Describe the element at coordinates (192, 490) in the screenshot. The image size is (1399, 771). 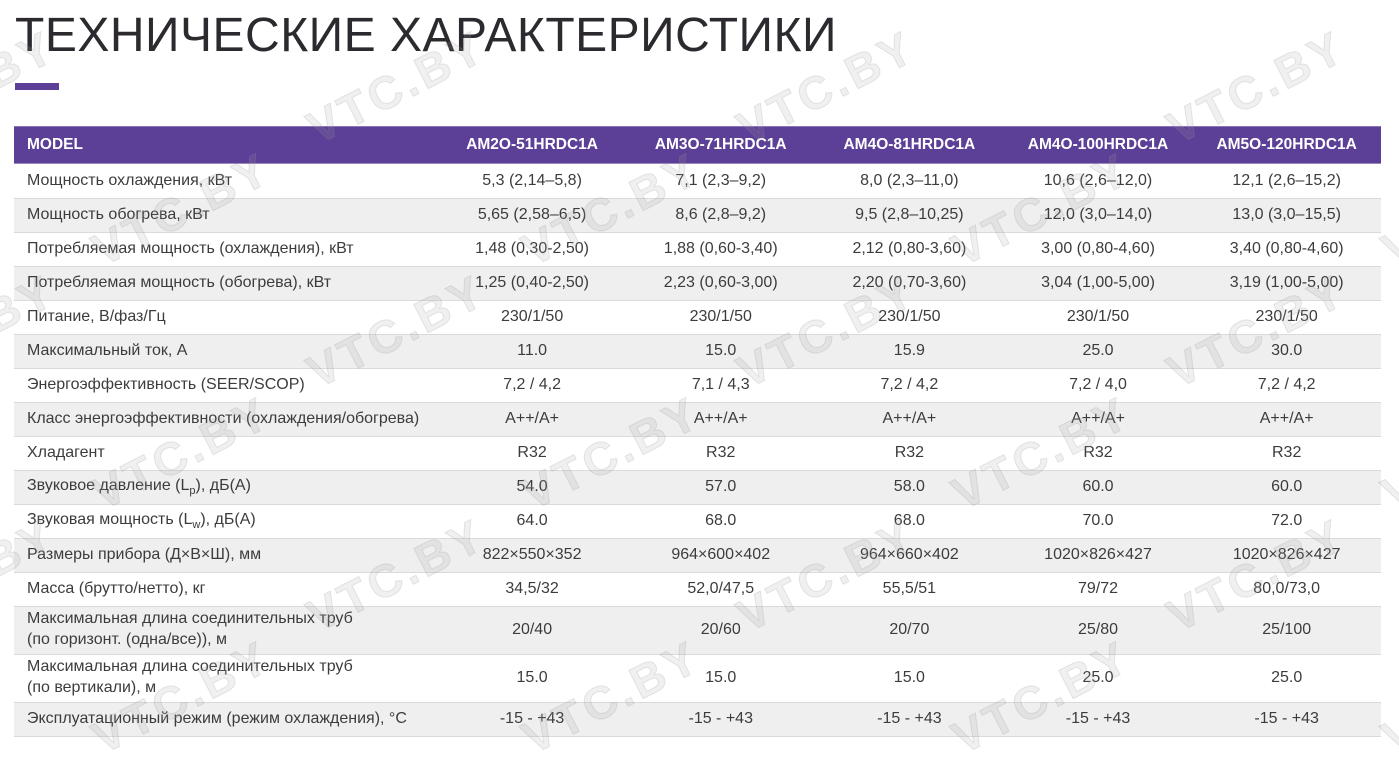
I see `label-subscript: p` at that location.